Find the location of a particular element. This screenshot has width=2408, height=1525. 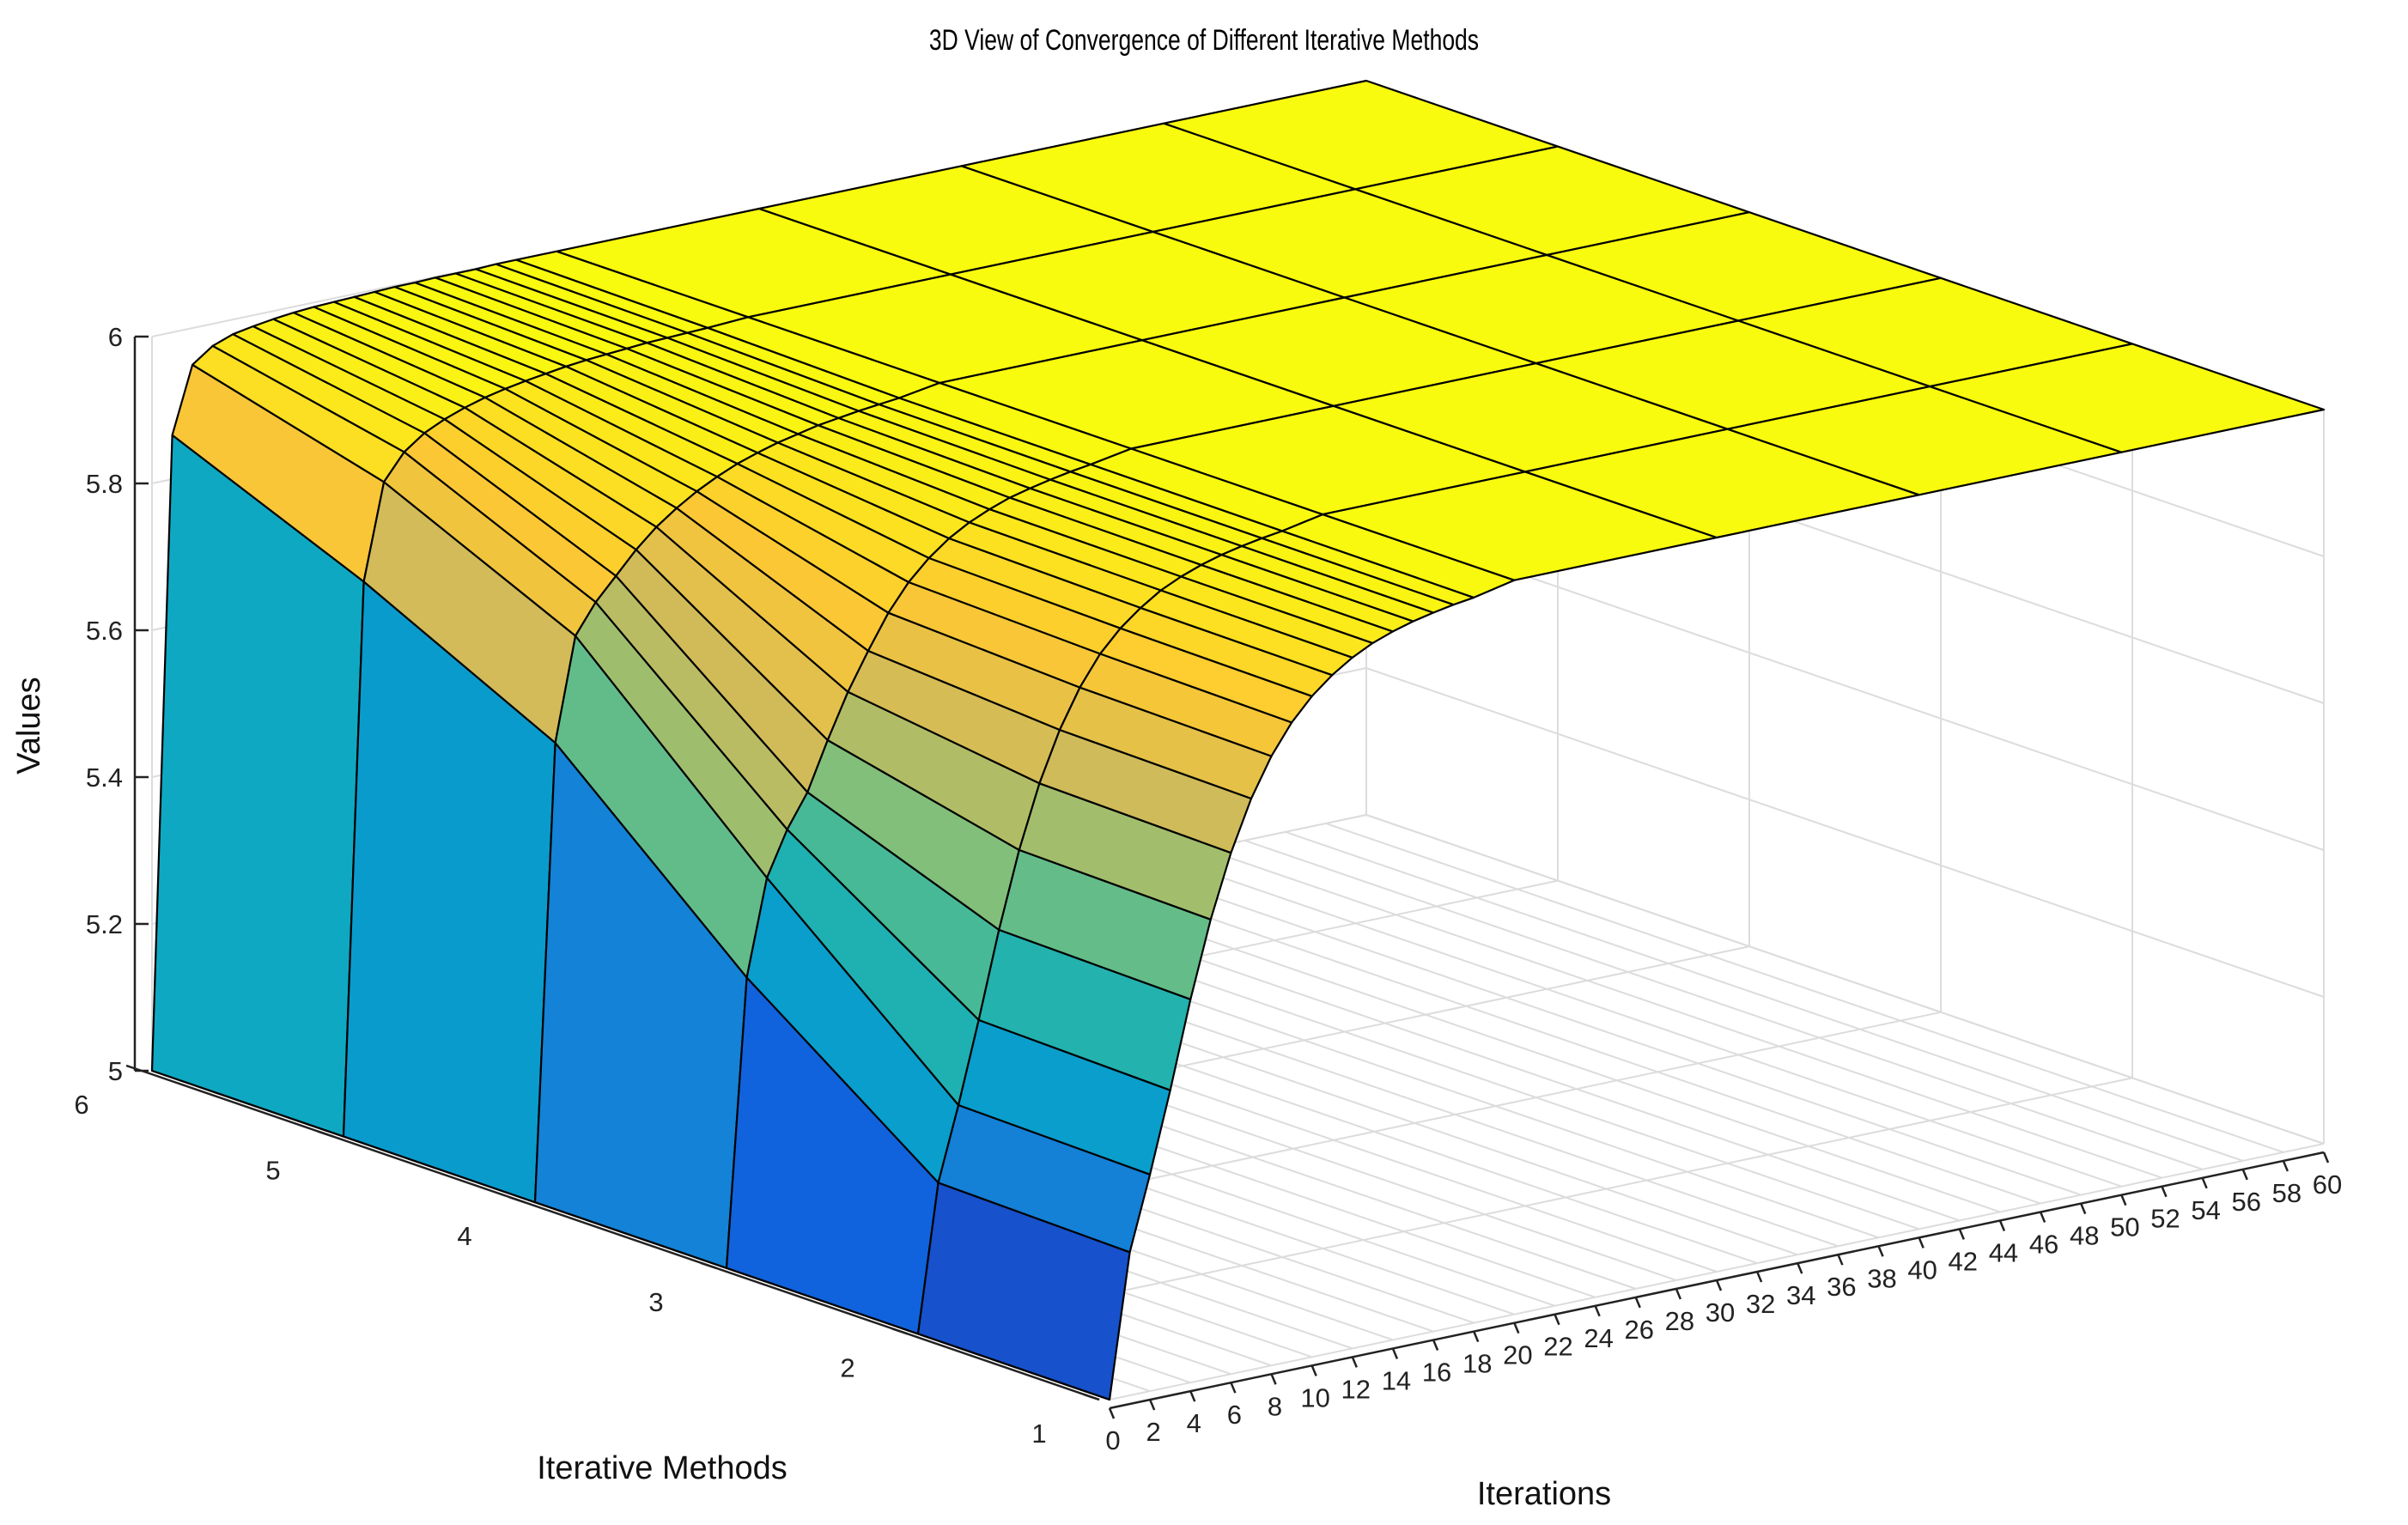

x-tick-label: 44 is located at coordinates (2003, 1252).